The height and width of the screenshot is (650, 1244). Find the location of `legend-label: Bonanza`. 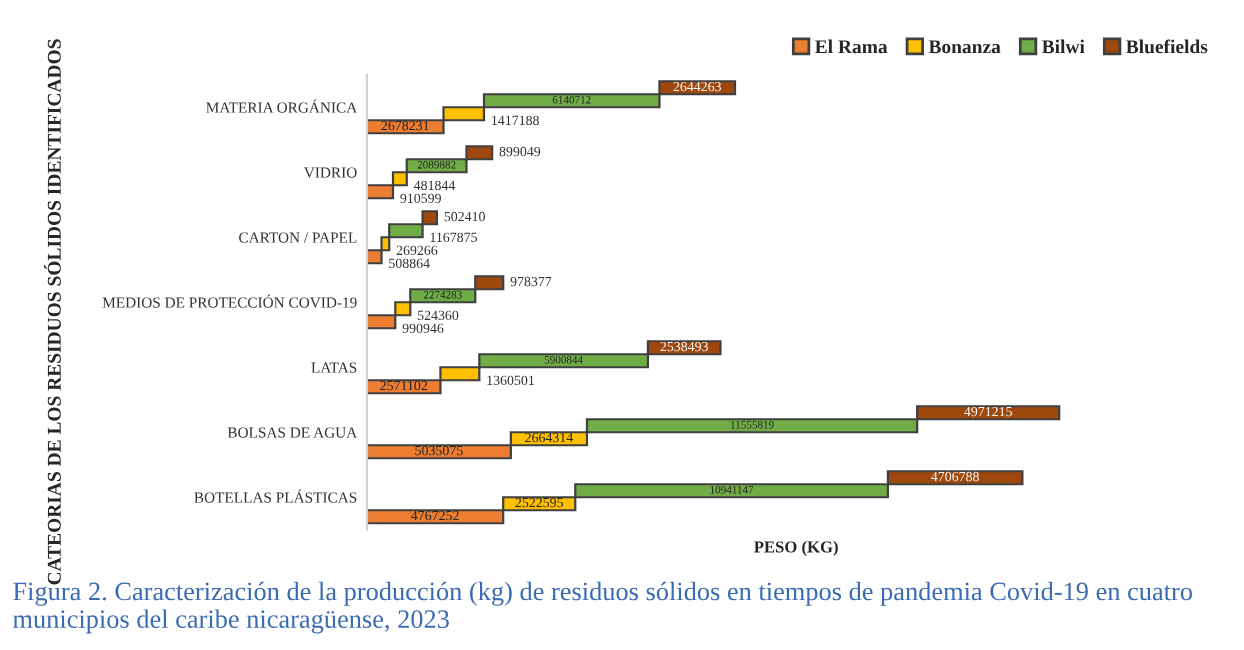

legend-label: Bonanza is located at coordinates (964, 47).